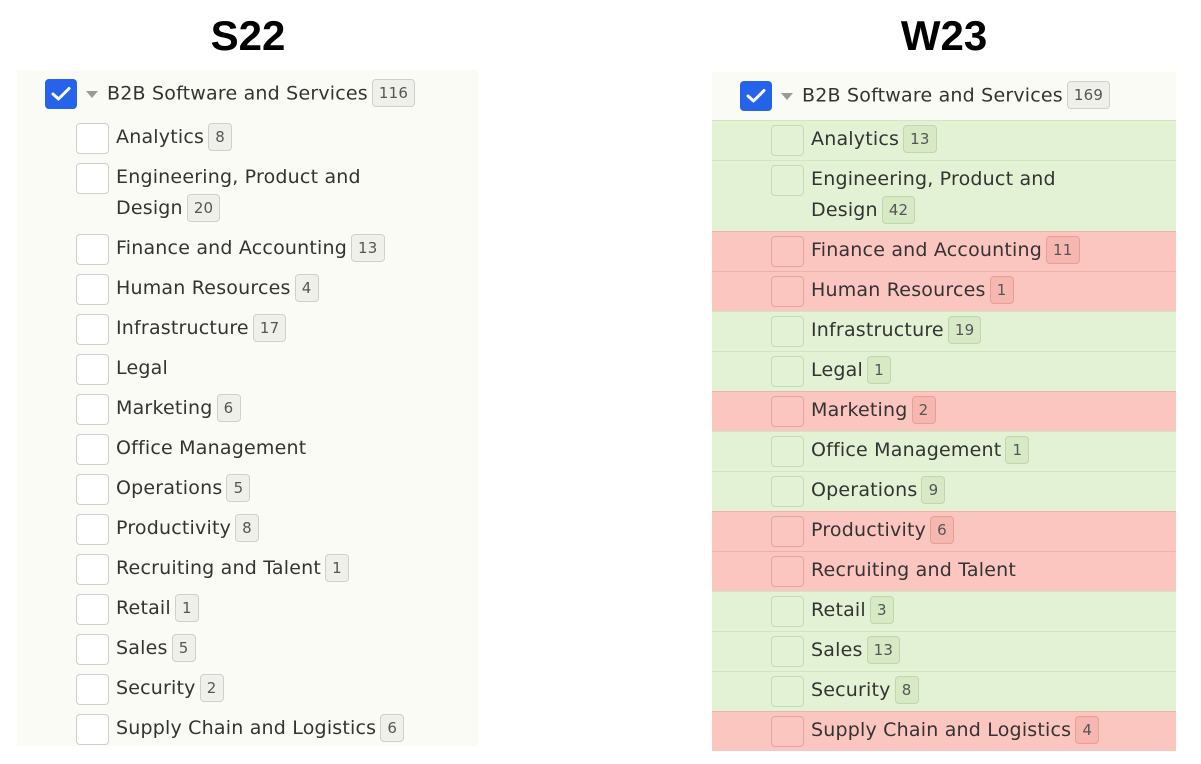  I want to click on subcategory-label: Infrastructure 19, so click(896, 330).